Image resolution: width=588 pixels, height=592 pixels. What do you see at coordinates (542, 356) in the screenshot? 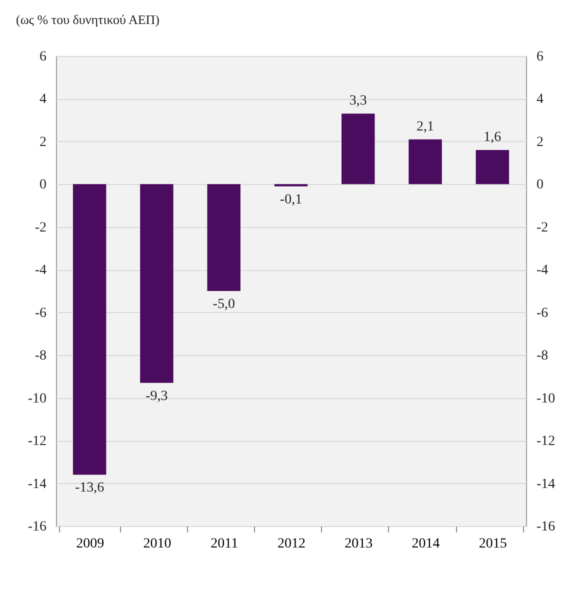
I see `y2-tick-label: -8` at bounding box center [542, 356].